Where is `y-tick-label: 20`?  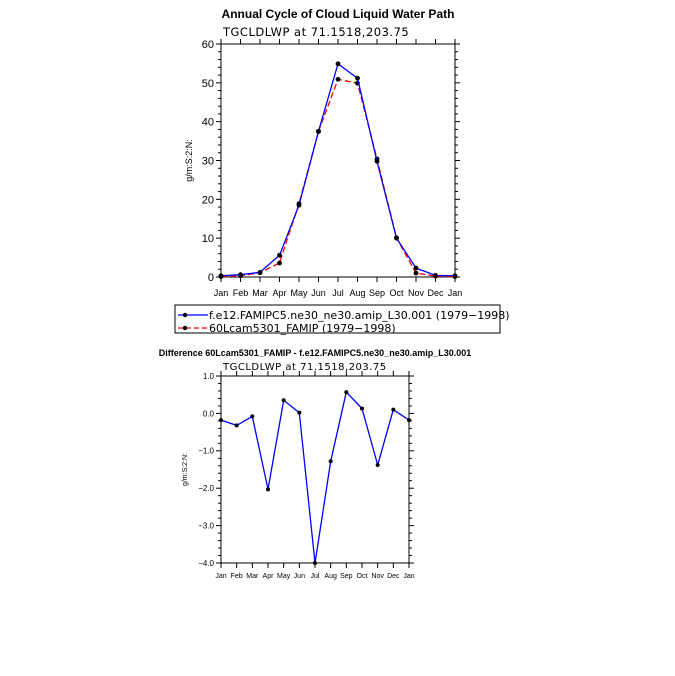 y-tick-label: 20 is located at coordinates (208, 200).